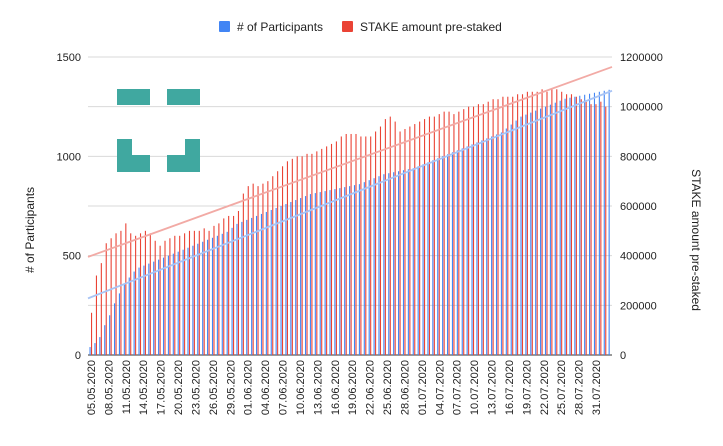 This screenshot has width=723, height=446. What do you see at coordinates (179, 387) in the screenshot?
I see `x-tick-label: 20.05.2020` at bounding box center [179, 387].